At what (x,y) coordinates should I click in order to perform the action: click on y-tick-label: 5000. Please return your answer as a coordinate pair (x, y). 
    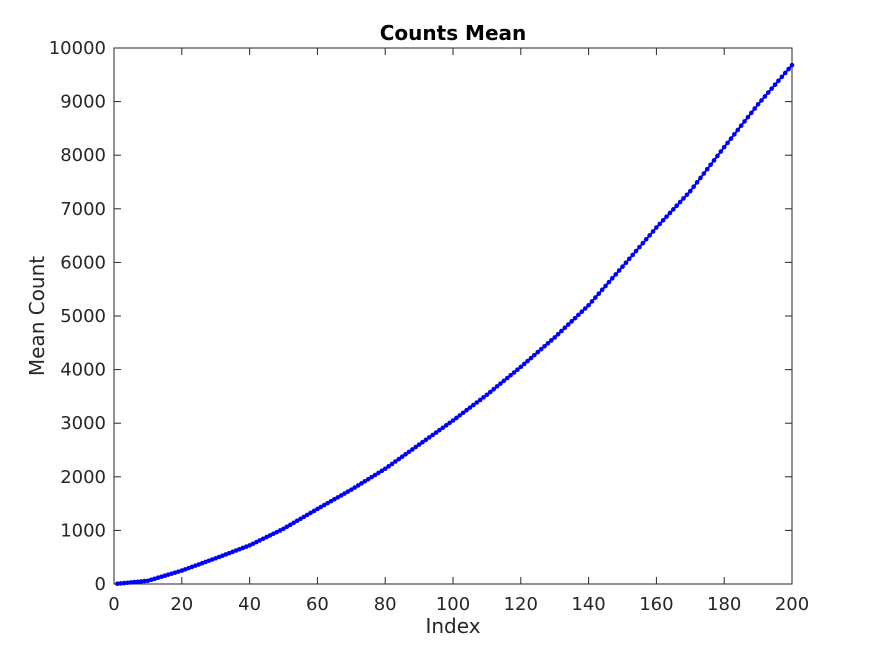
    Looking at the image, I should click on (83, 316).